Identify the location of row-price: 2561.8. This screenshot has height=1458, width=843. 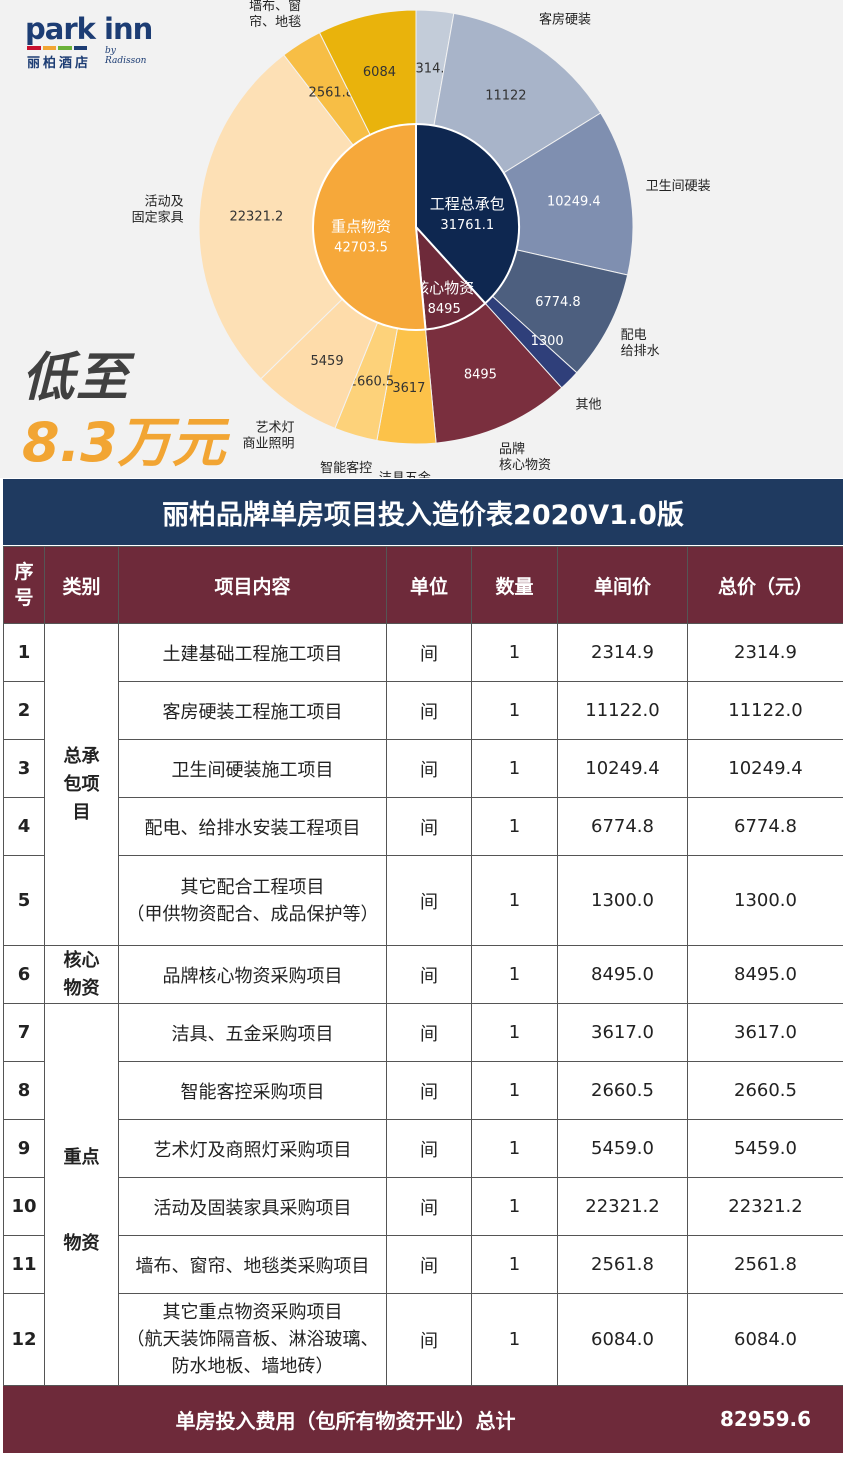
(622, 1264).